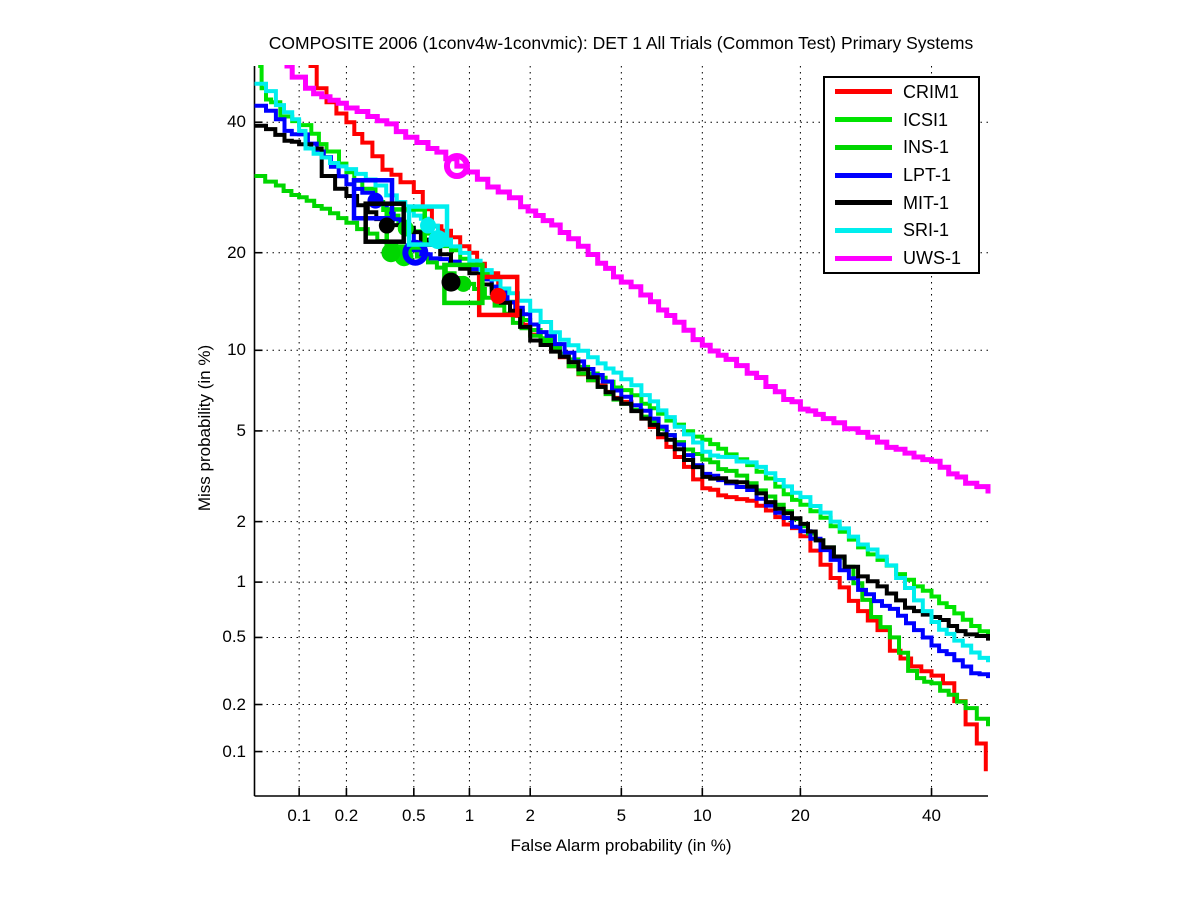 This screenshot has width=1201, height=900. I want to click on legend-item-ICSI1: ICSI1, so click(906, 120).